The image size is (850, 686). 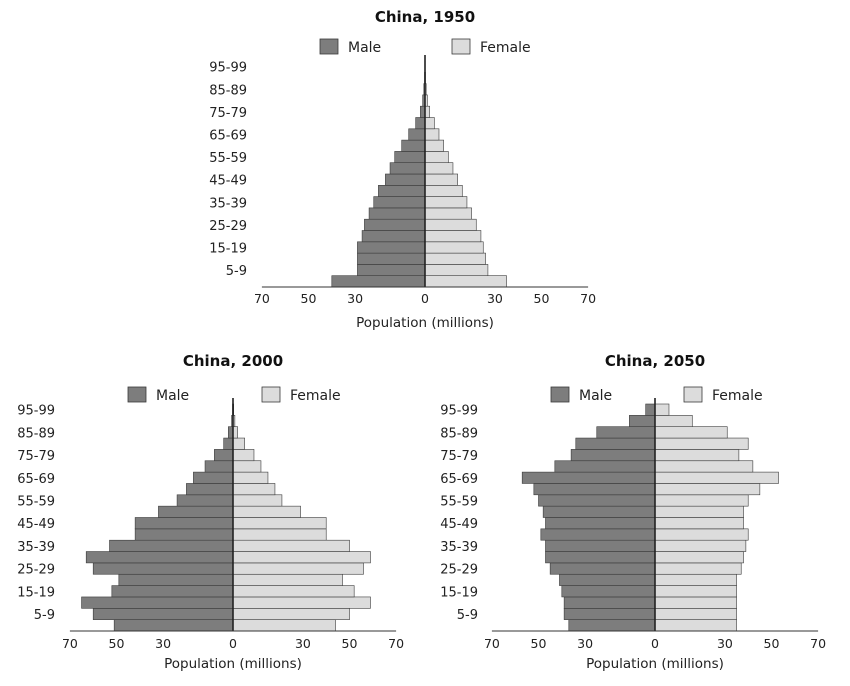 What do you see at coordinates (595, 396) in the screenshot?
I see `legend-label-male: Male` at bounding box center [595, 396].